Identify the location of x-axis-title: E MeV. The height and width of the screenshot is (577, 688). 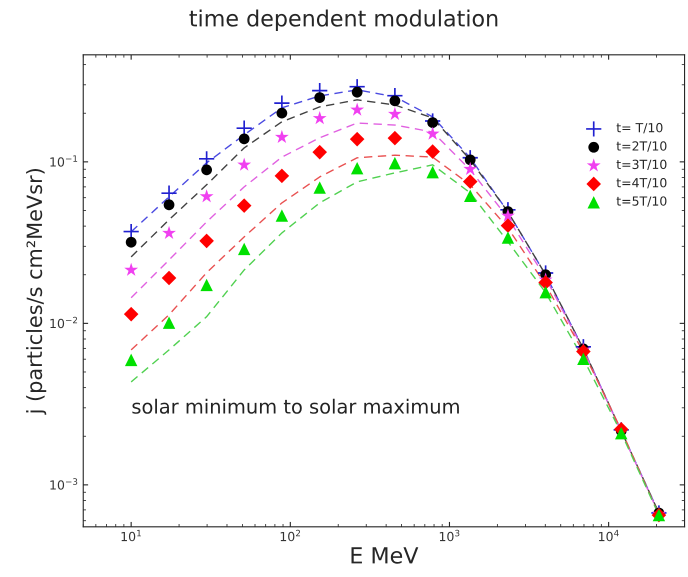
(385, 555).